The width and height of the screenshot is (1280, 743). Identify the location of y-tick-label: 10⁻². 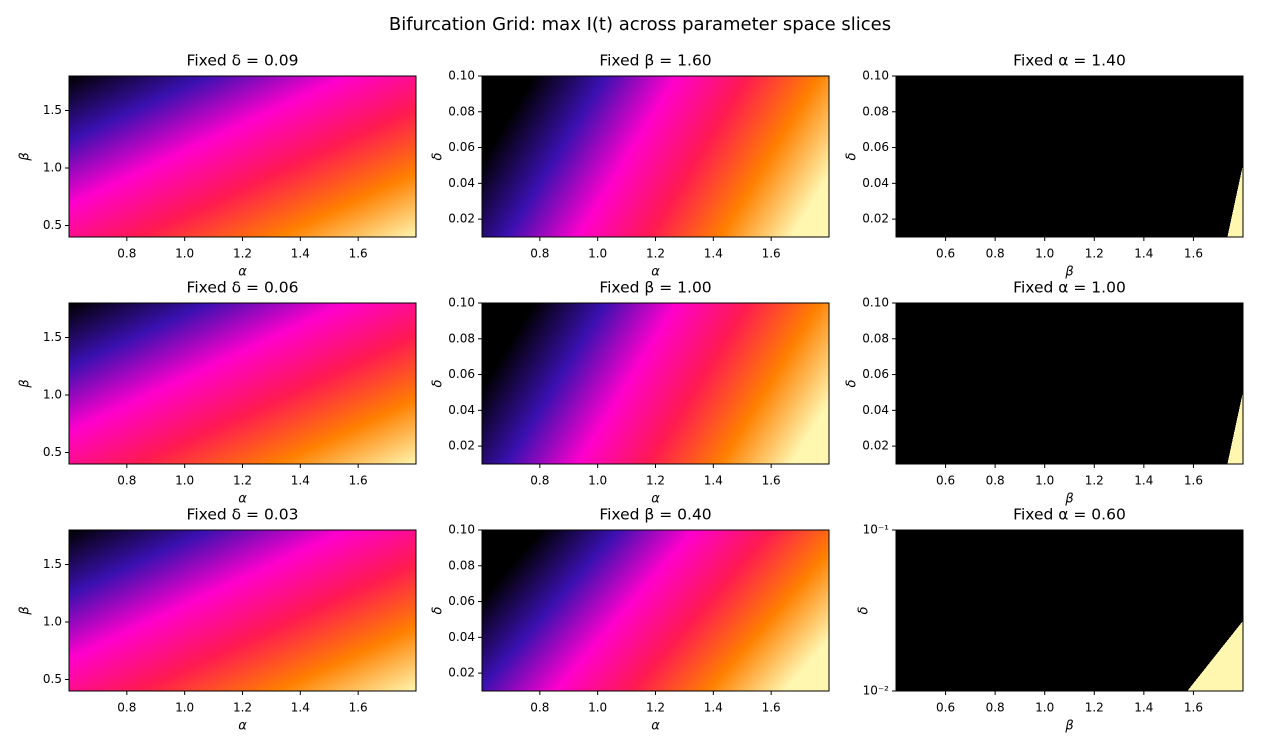
(876, 691).